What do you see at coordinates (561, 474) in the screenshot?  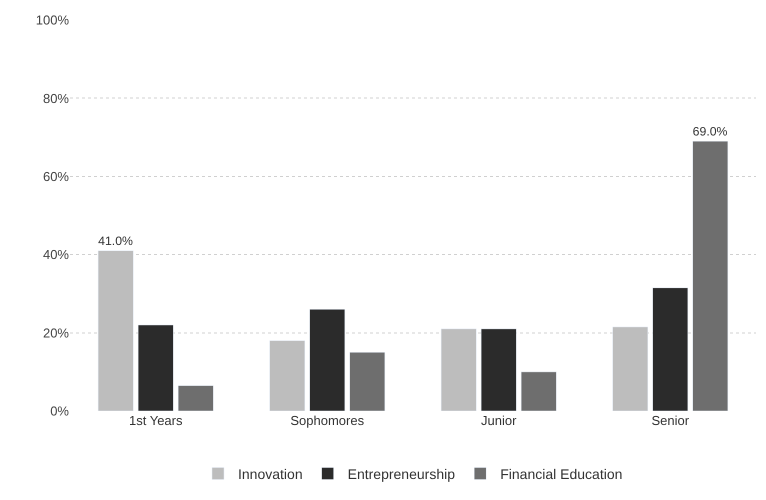 I see `legend-label: Financial Education` at bounding box center [561, 474].